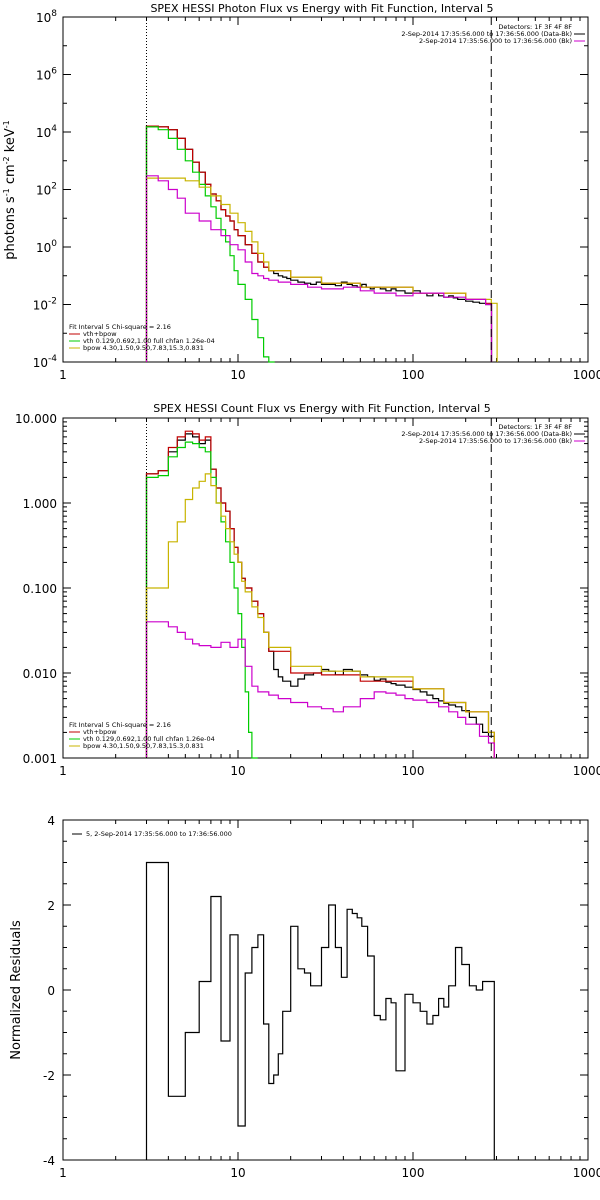 The height and width of the screenshot is (1200, 600). I want to click on y-tick-label: 10⁴, so click(46, 132).